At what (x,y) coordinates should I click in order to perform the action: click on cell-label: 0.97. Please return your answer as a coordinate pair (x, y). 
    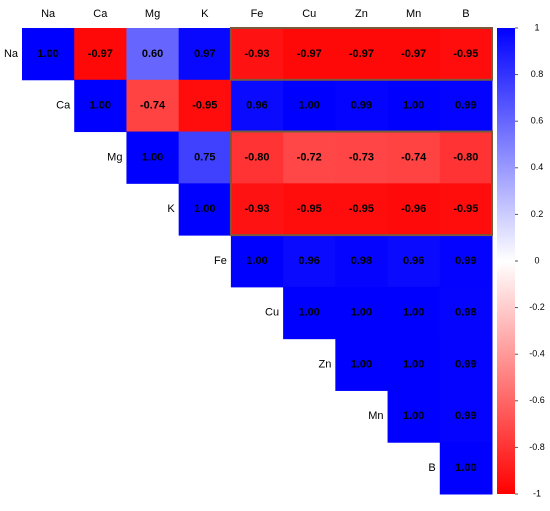
    Looking at the image, I should click on (204, 54).